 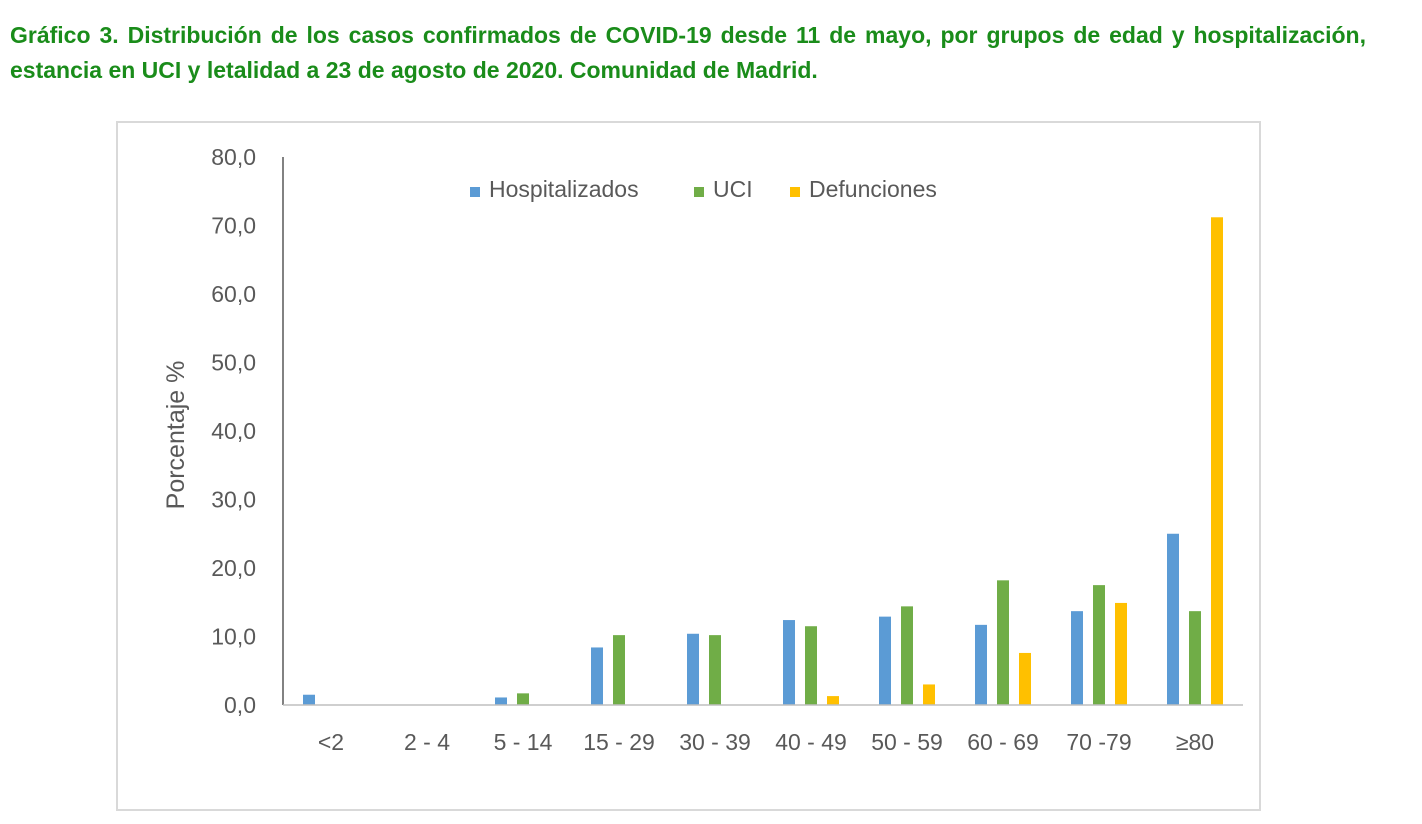 I want to click on x-tick-label: ≥80, so click(x=1195, y=742).